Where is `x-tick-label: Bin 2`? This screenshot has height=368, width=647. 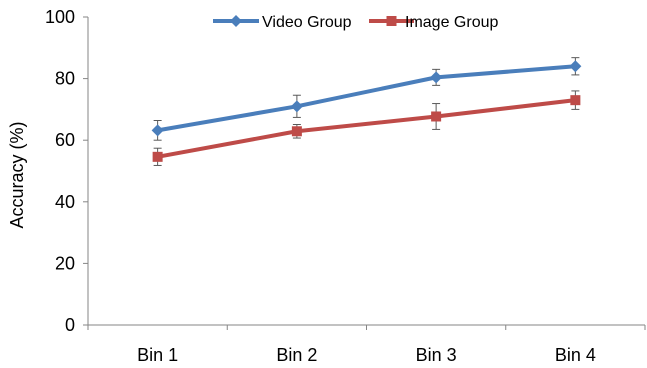
x-tick-label: Bin 2 is located at coordinates (296, 355).